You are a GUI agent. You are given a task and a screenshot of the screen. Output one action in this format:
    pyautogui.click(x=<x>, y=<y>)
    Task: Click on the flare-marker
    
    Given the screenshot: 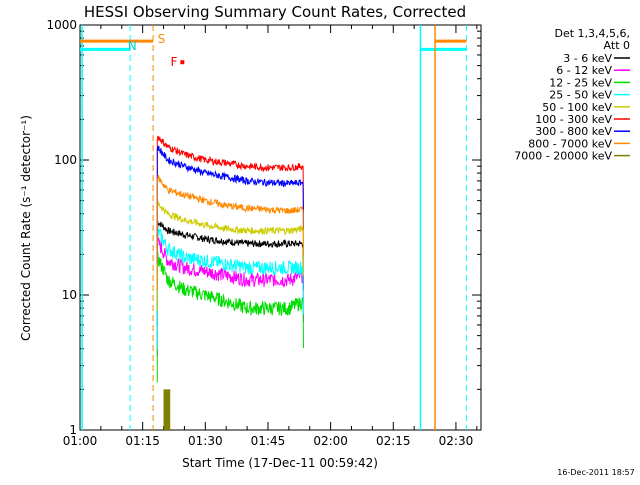 What is the action you would take?
    pyautogui.click(x=182, y=62)
    